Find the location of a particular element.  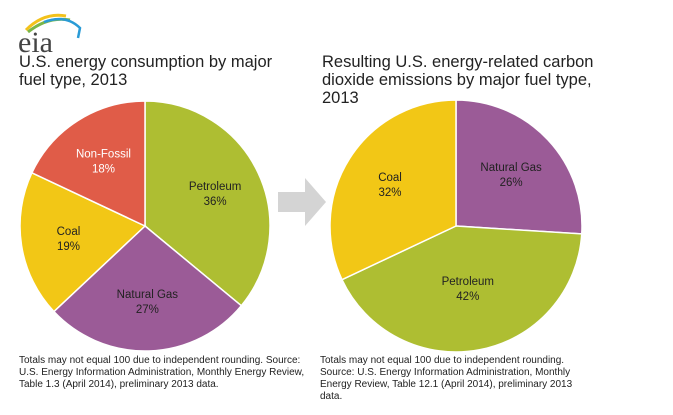

data-value: 18% is located at coordinates (103, 170).